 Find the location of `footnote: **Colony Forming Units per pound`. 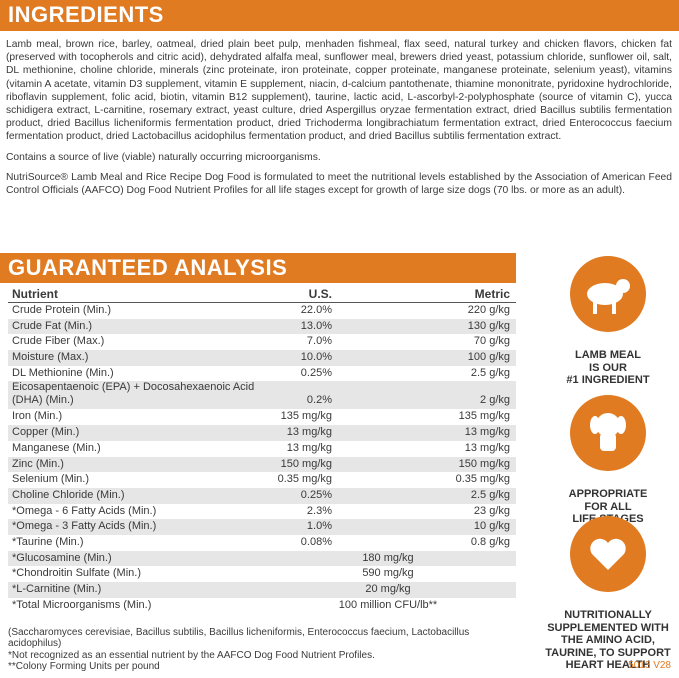

footnote: **Colony Forming Units per pound is located at coordinates (84, 667).